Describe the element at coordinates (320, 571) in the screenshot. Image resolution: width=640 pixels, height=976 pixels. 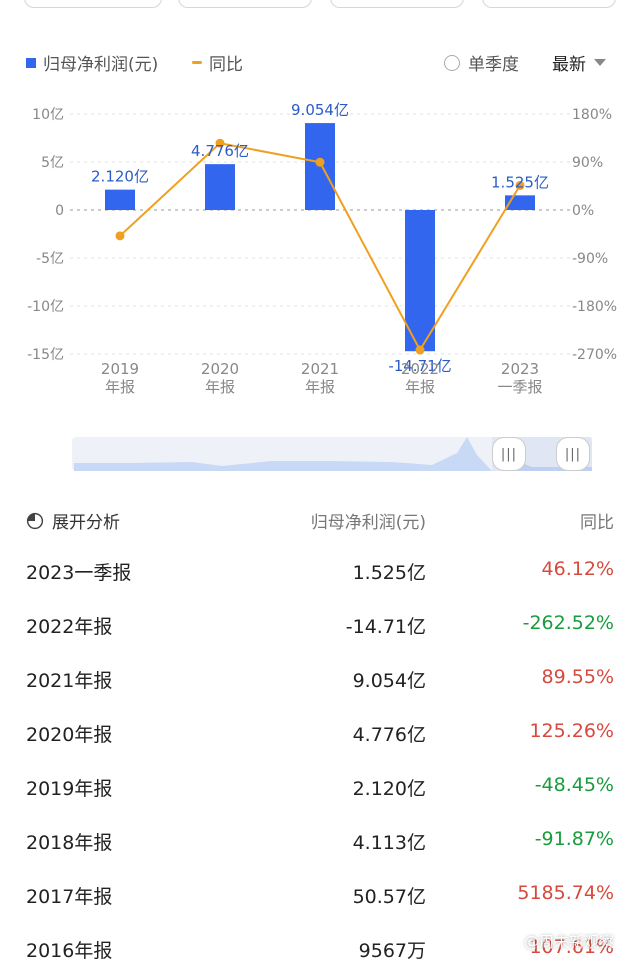
I see `table-row: 2023一季报 1.525亿 46.12%` at that location.